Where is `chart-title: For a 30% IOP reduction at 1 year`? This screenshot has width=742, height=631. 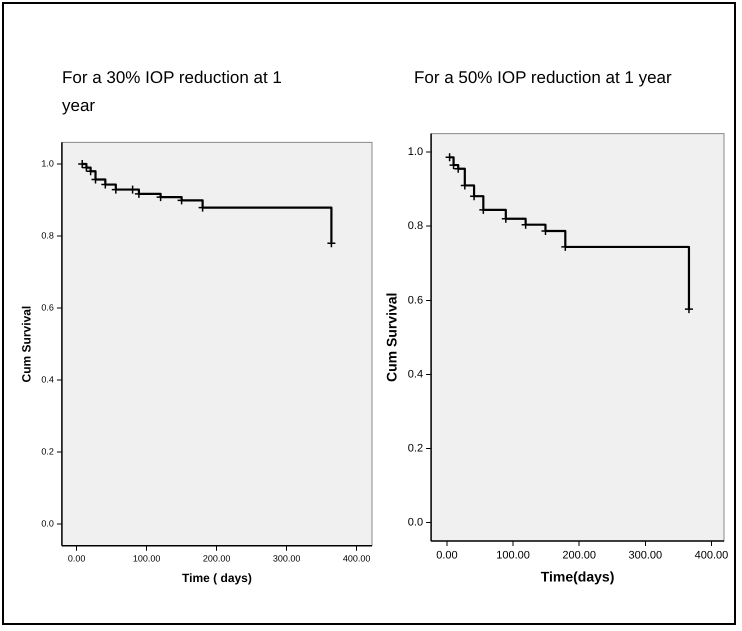
chart-title: For a 30% IOP reduction at 1 year is located at coordinates (172, 92).